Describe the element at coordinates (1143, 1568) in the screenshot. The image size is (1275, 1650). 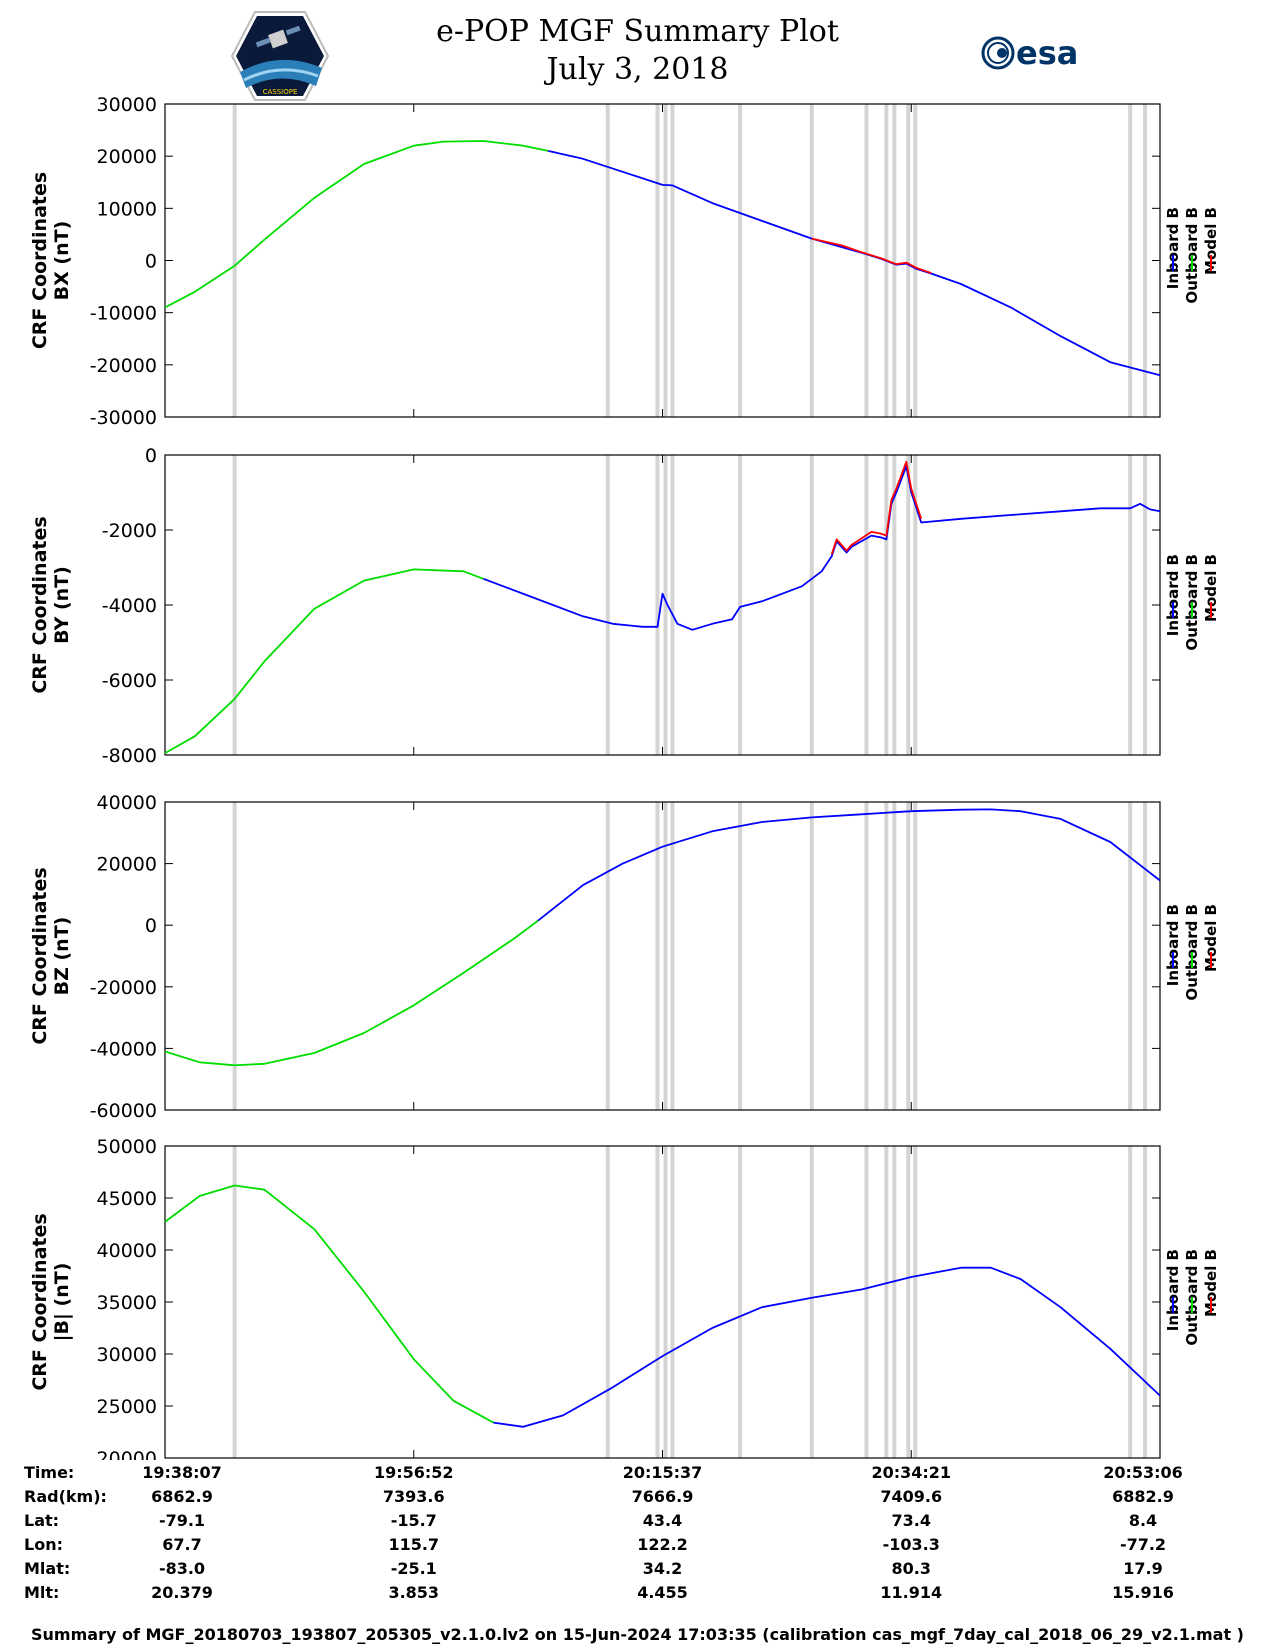
I see `ephemeris-value: 17.9` at that location.